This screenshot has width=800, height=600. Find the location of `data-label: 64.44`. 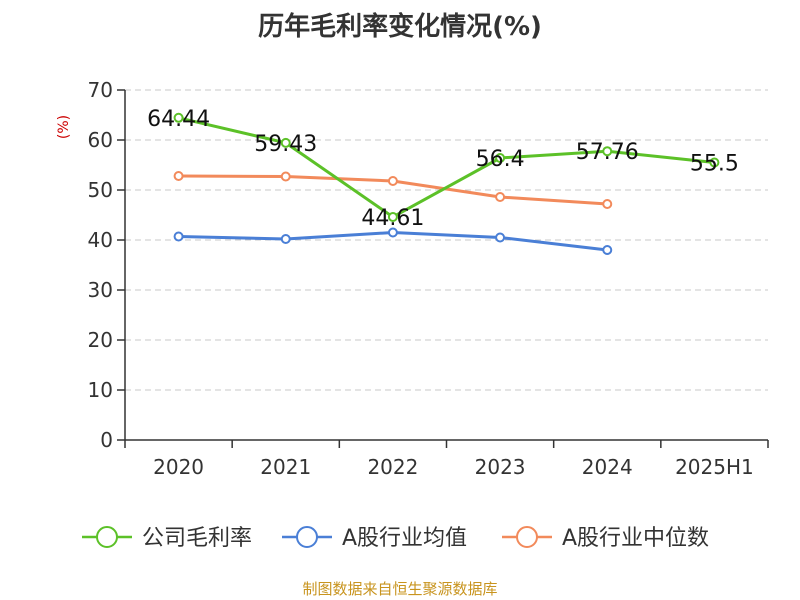

data-label: 64.44 is located at coordinates (178, 119).